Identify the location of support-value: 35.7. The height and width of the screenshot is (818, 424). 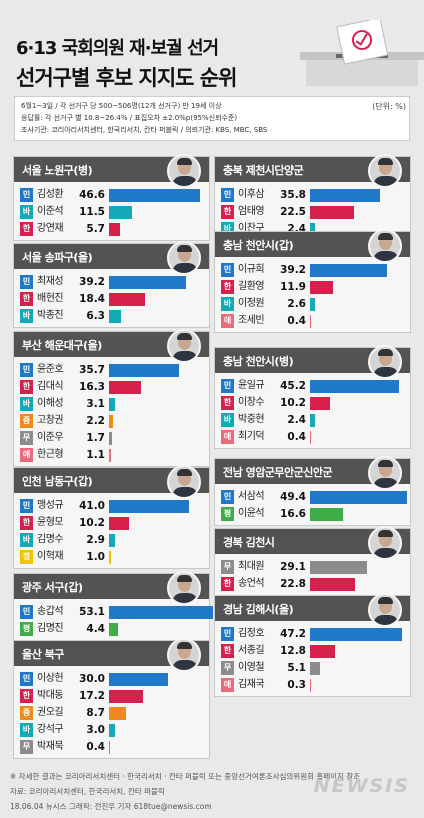
(92, 370).